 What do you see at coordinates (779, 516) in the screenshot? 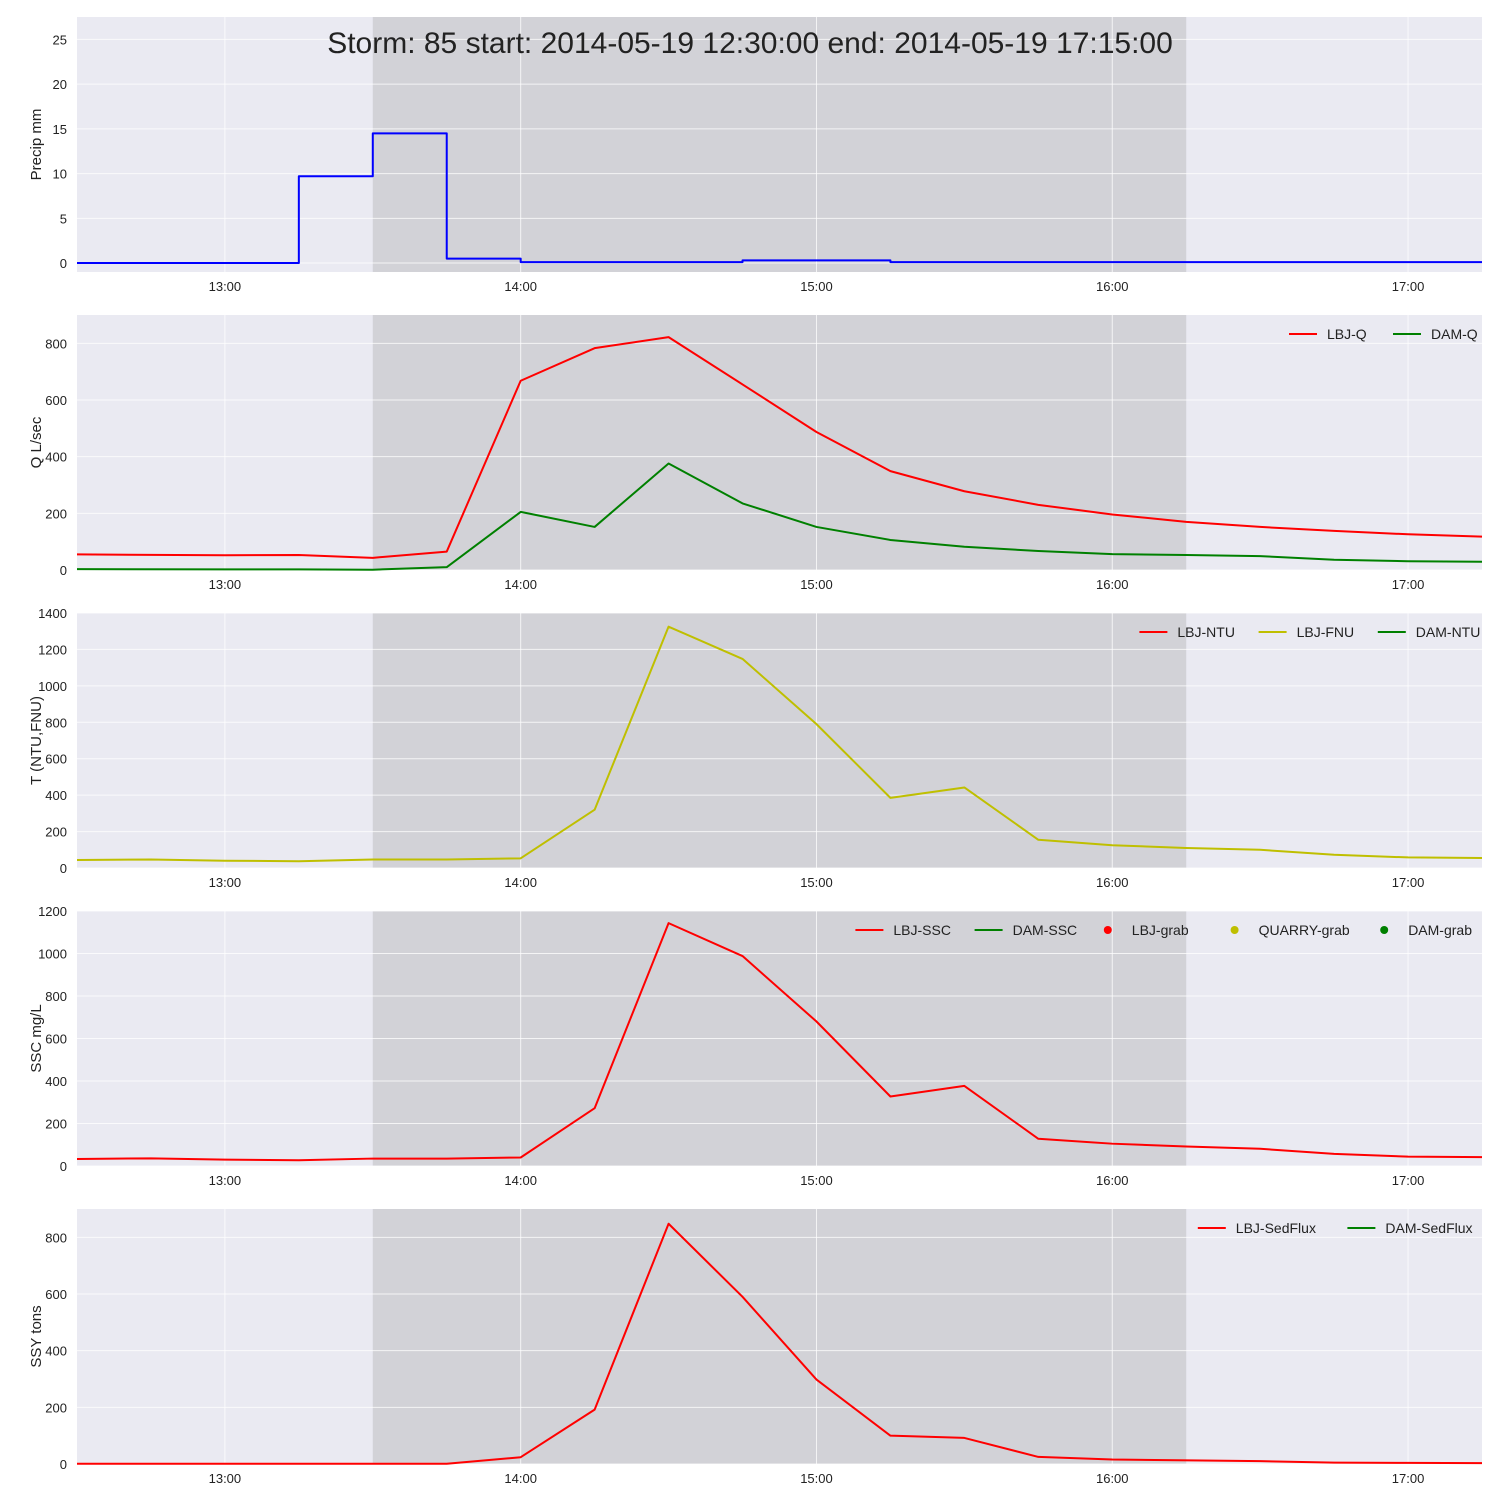
I see `series-line-dam-q` at bounding box center [779, 516].